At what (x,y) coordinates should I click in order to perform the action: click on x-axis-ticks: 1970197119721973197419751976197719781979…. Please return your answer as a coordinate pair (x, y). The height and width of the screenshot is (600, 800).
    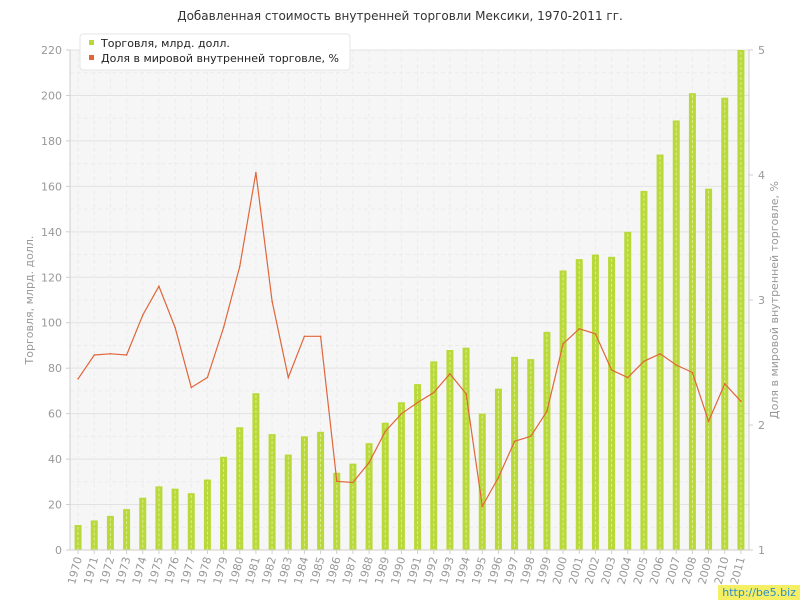
    Looking at the image, I should click on (406, 568).